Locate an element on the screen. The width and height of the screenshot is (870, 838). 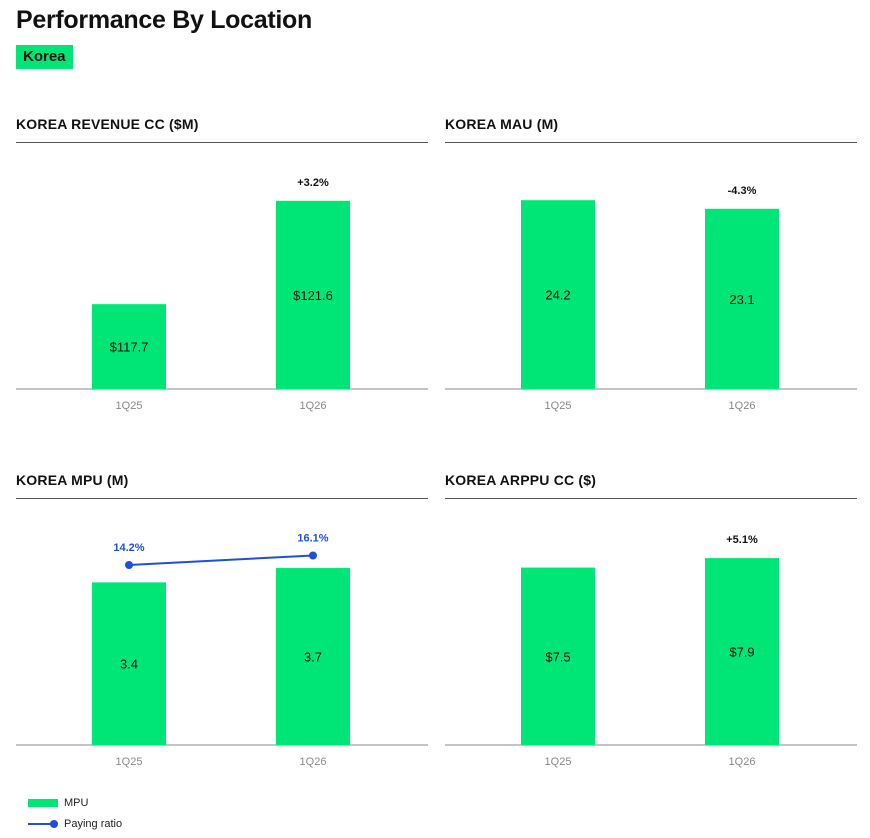
change-label: +5.1% is located at coordinates (742, 540).